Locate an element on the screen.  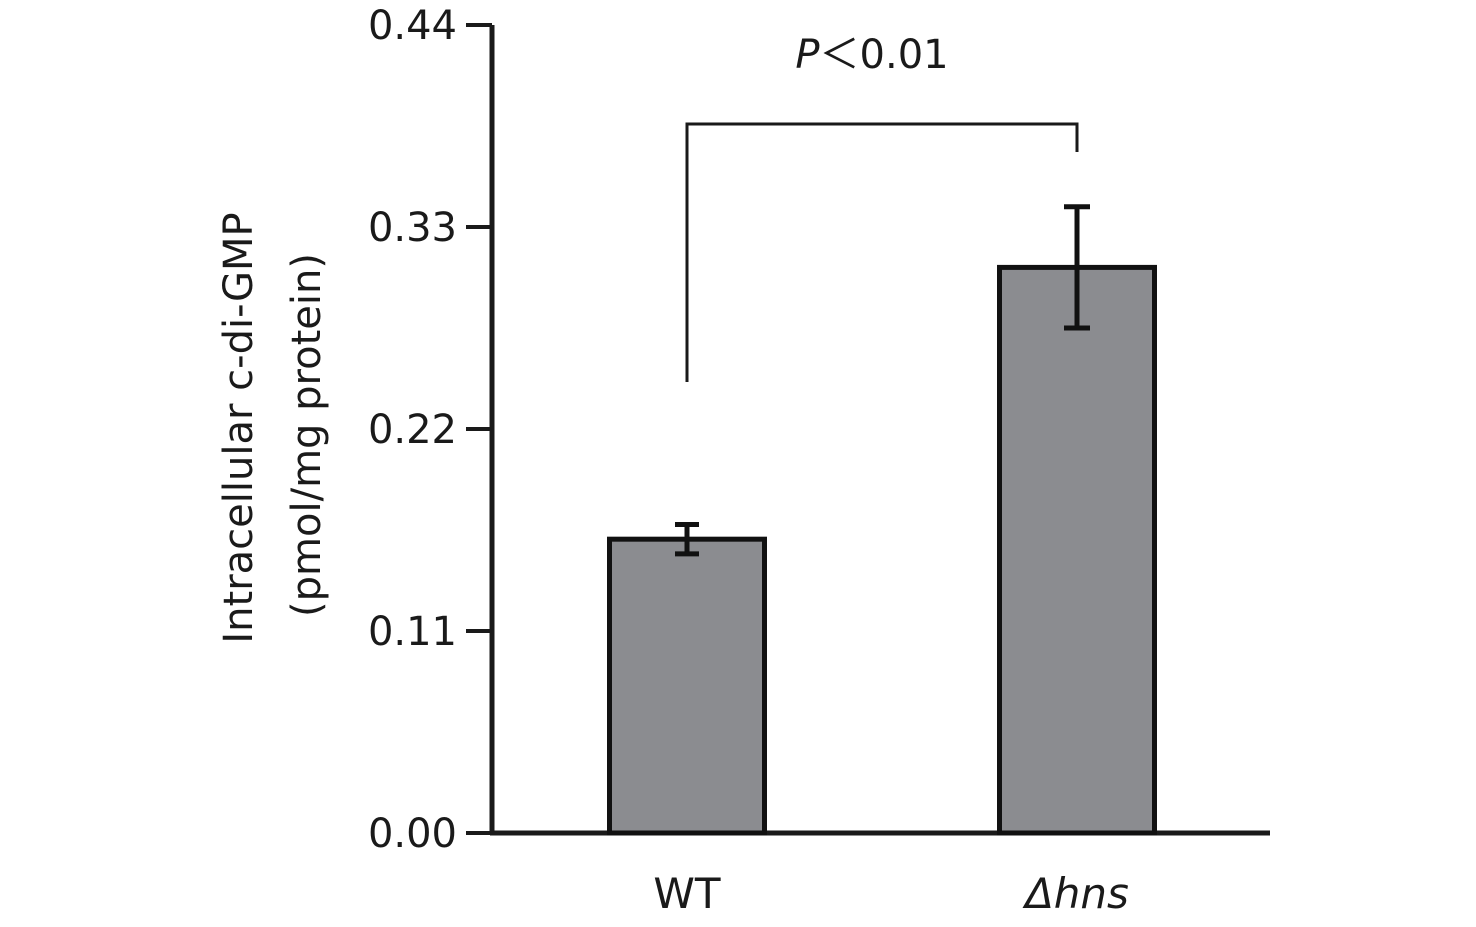
p-symbol: P is located at coordinates (807, 55).